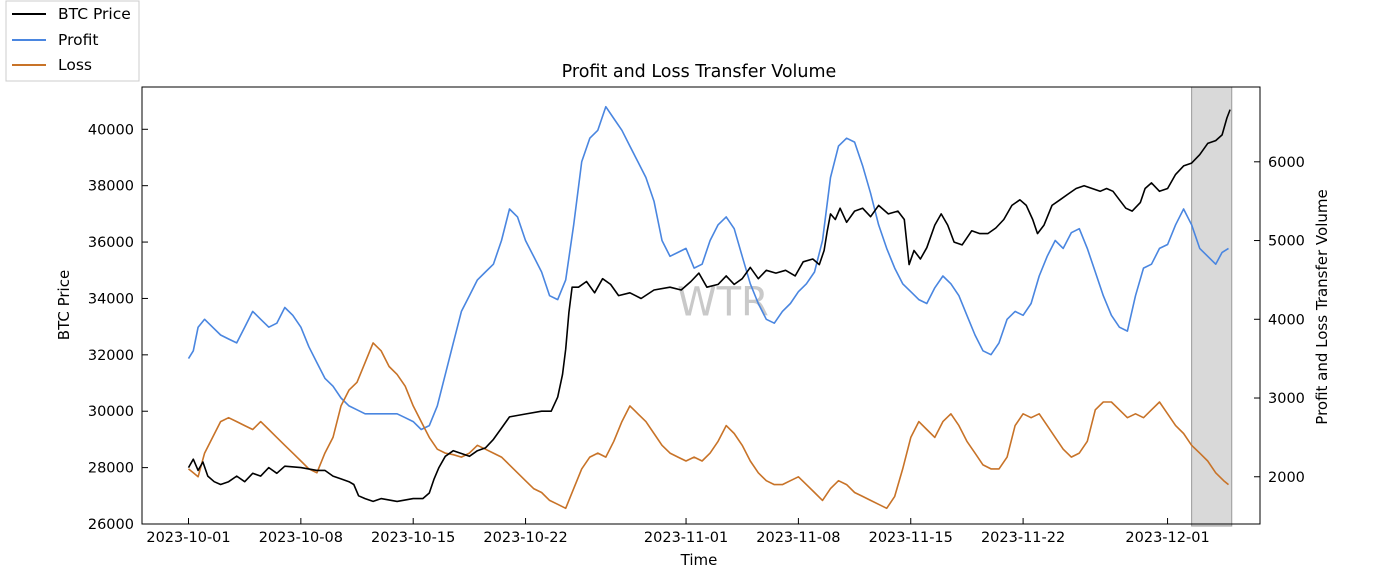 Image resolution: width=1400 pixels, height=583 pixels. I want to click on x-tick-label: 2023-12-01, so click(1167, 538).